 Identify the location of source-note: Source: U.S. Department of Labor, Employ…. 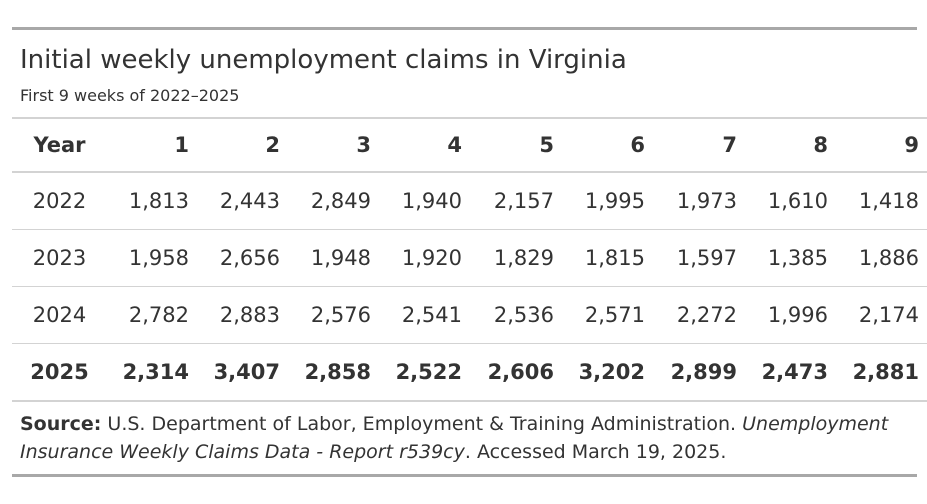
(464, 434).